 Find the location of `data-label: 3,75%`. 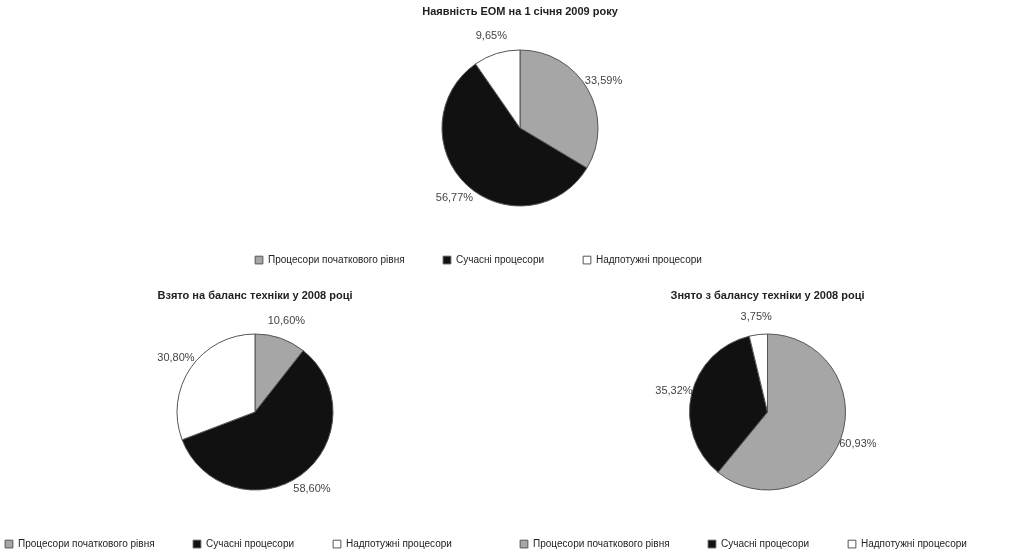

data-label: 3,75% is located at coordinates (756, 315).